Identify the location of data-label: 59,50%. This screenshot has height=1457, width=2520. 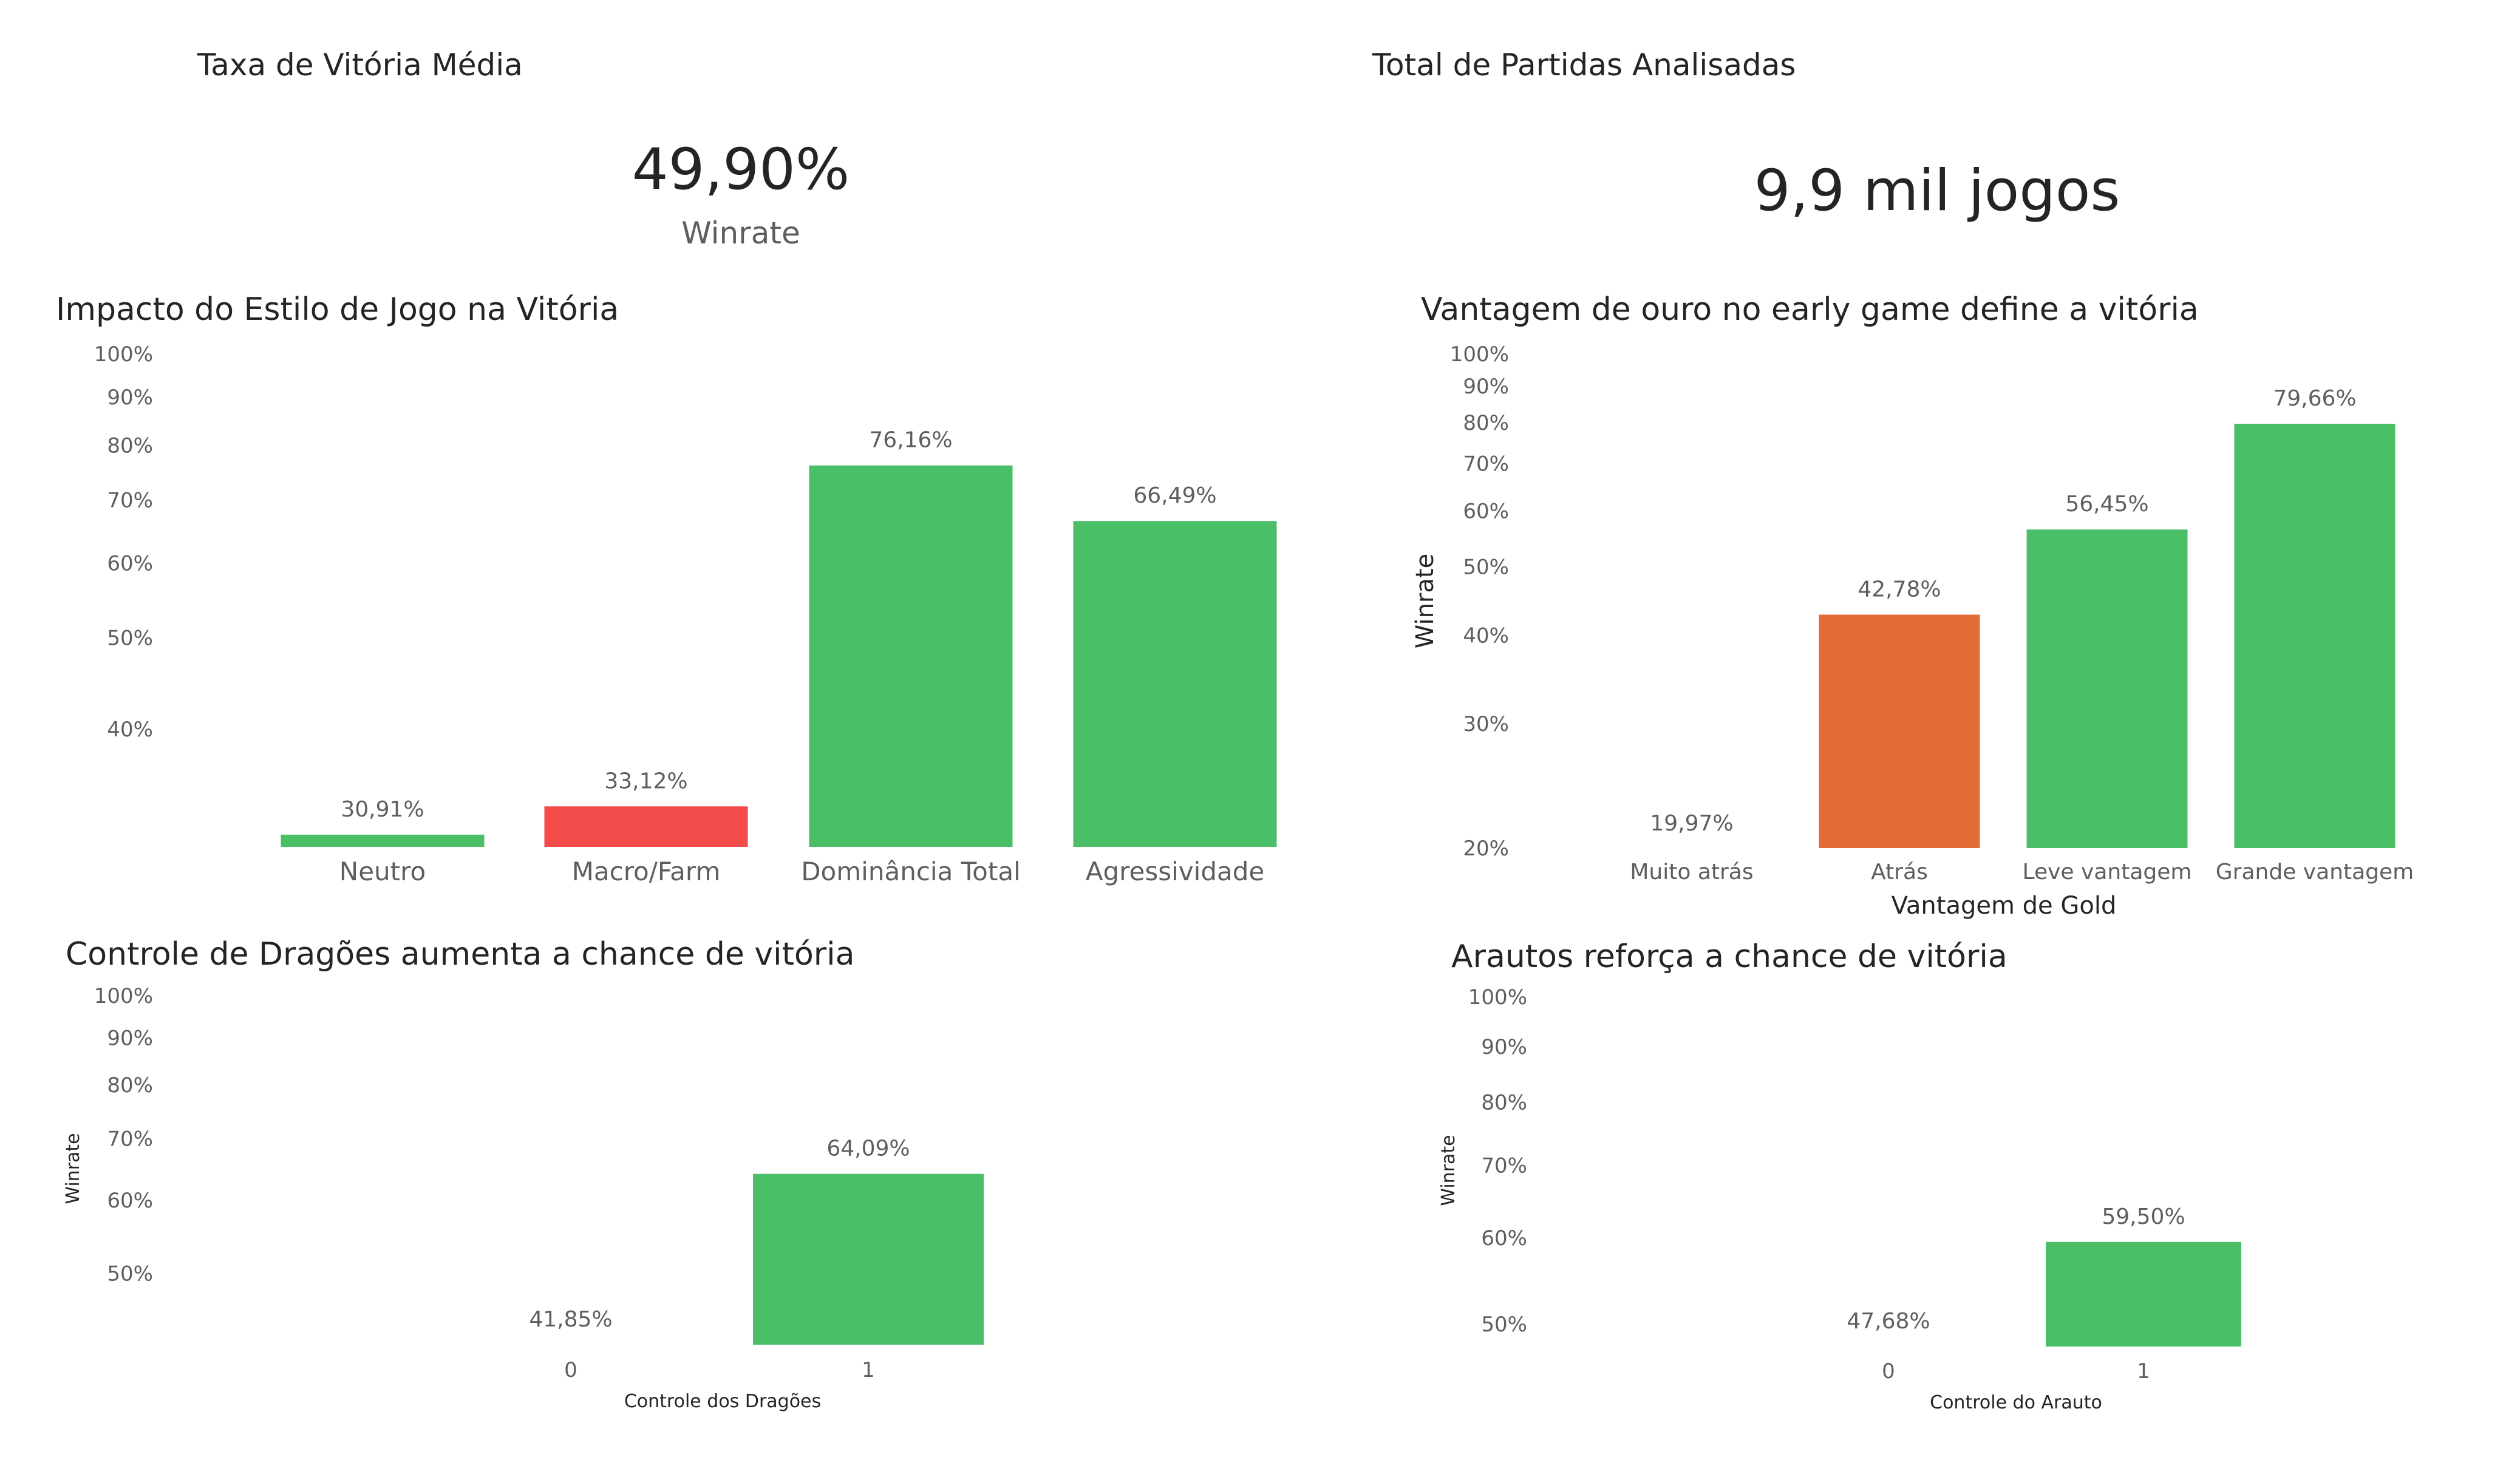
(2143, 1216).